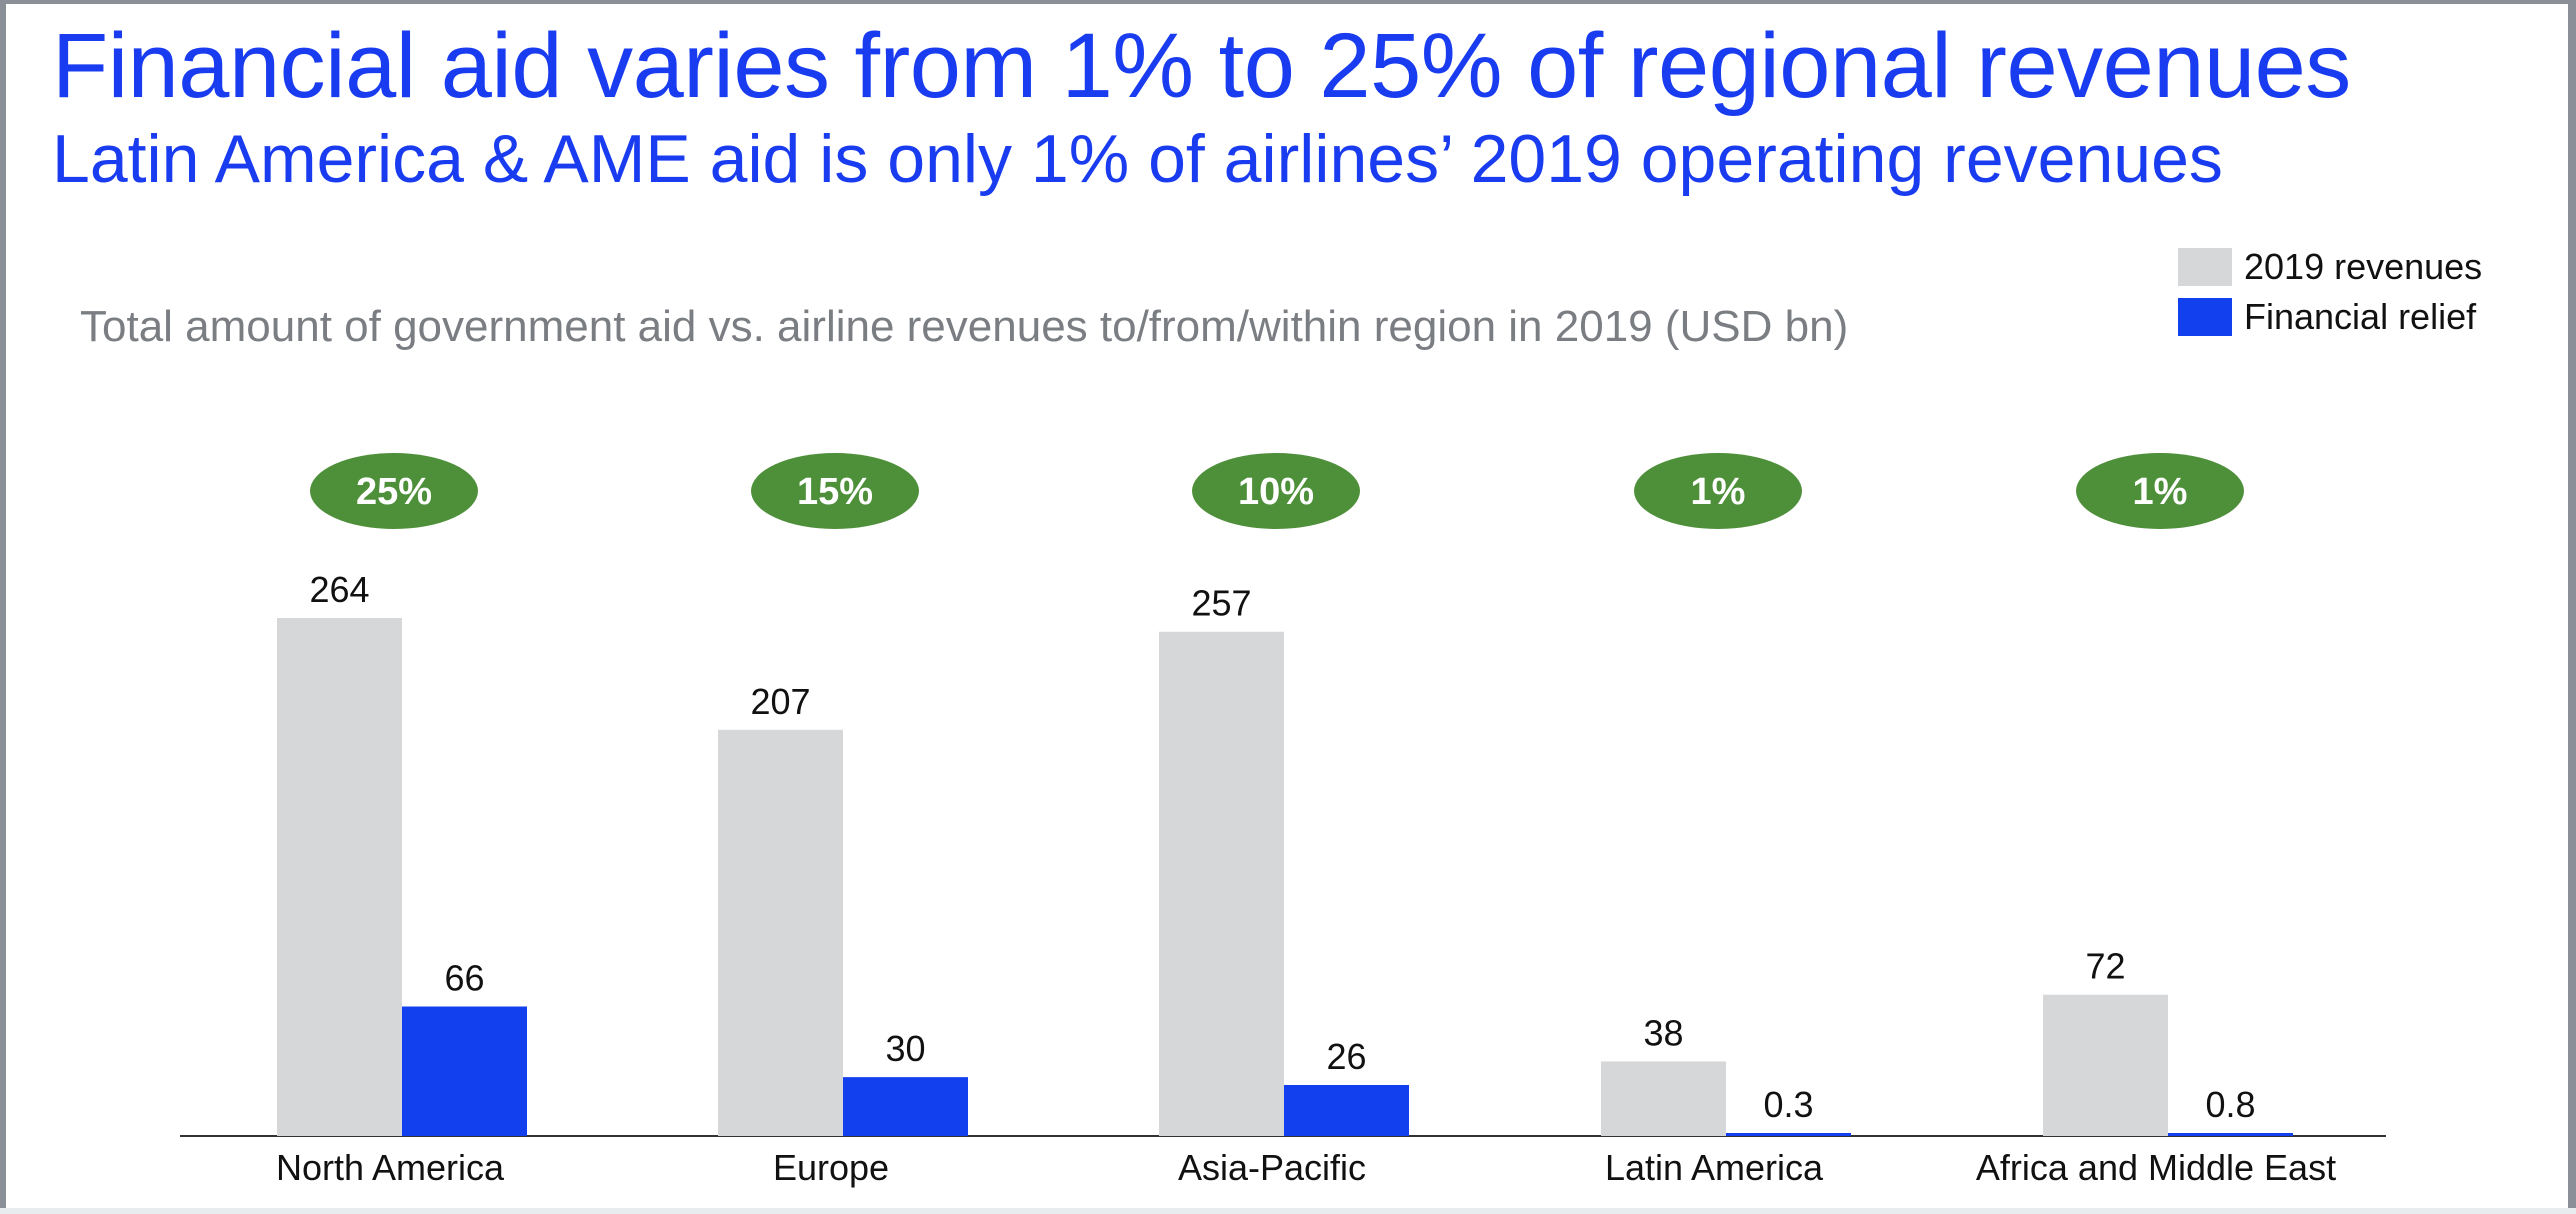 This screenshot has width=2576, height=1214. I want to click on legend-item-revenues: 2019 revenues, so click(2330, 267).